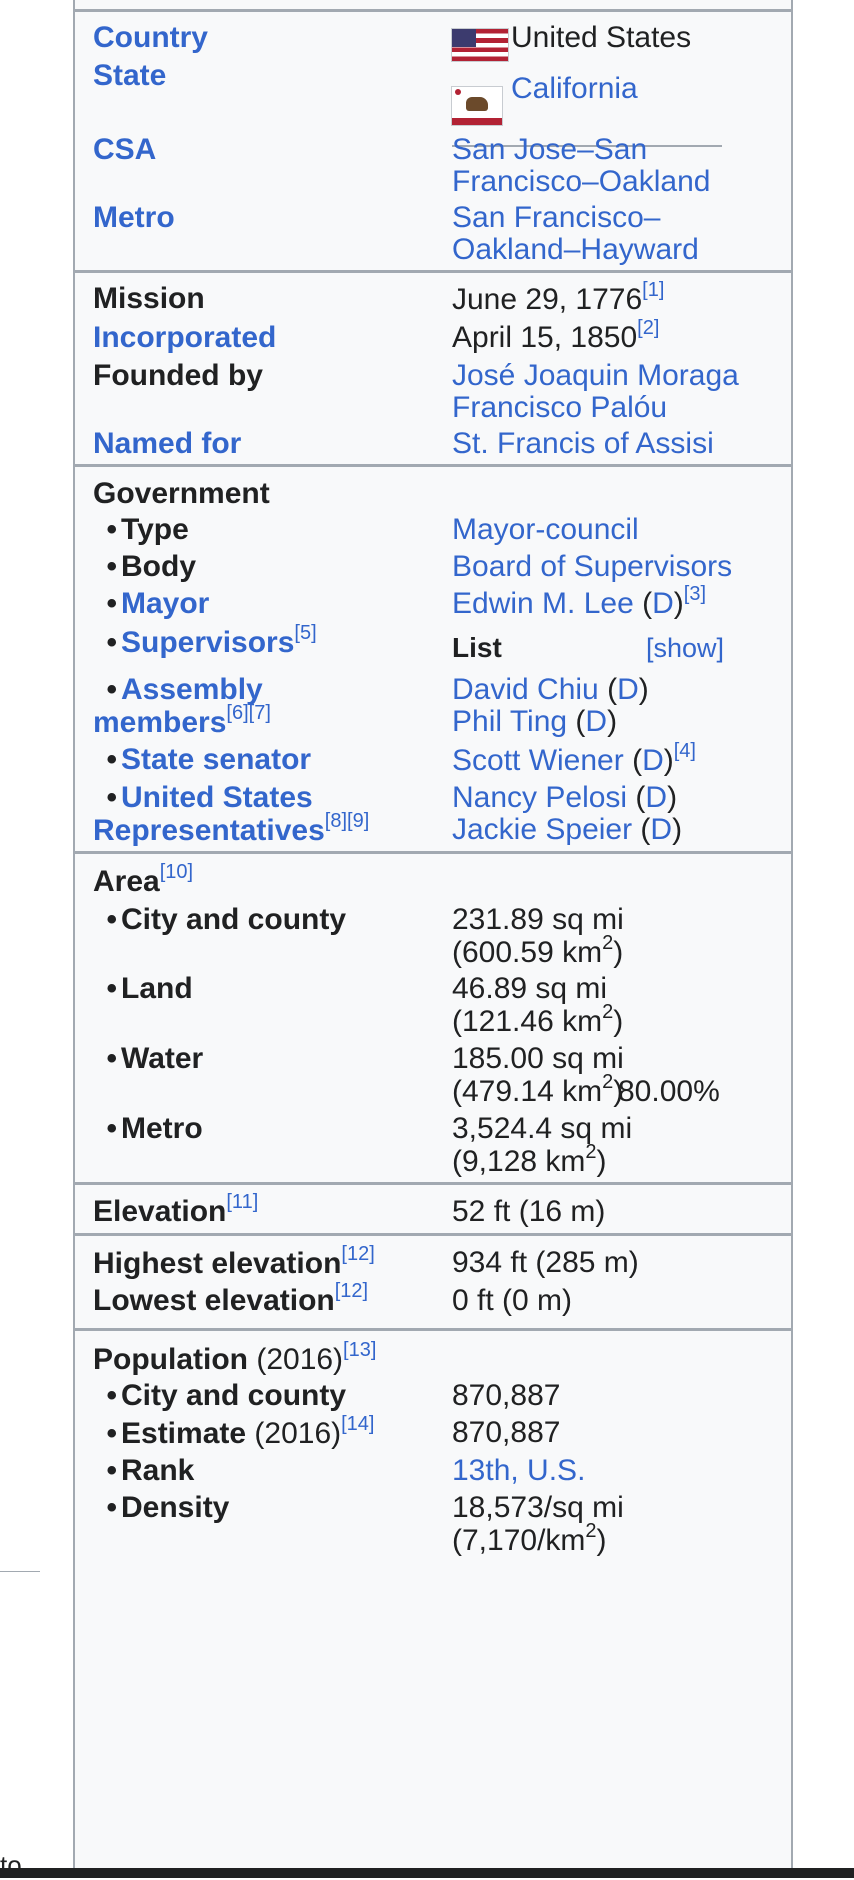  Describe the element at coordinates (545, 529) in the screenshot. I see `government-type-link: Mayor-council` at that location.